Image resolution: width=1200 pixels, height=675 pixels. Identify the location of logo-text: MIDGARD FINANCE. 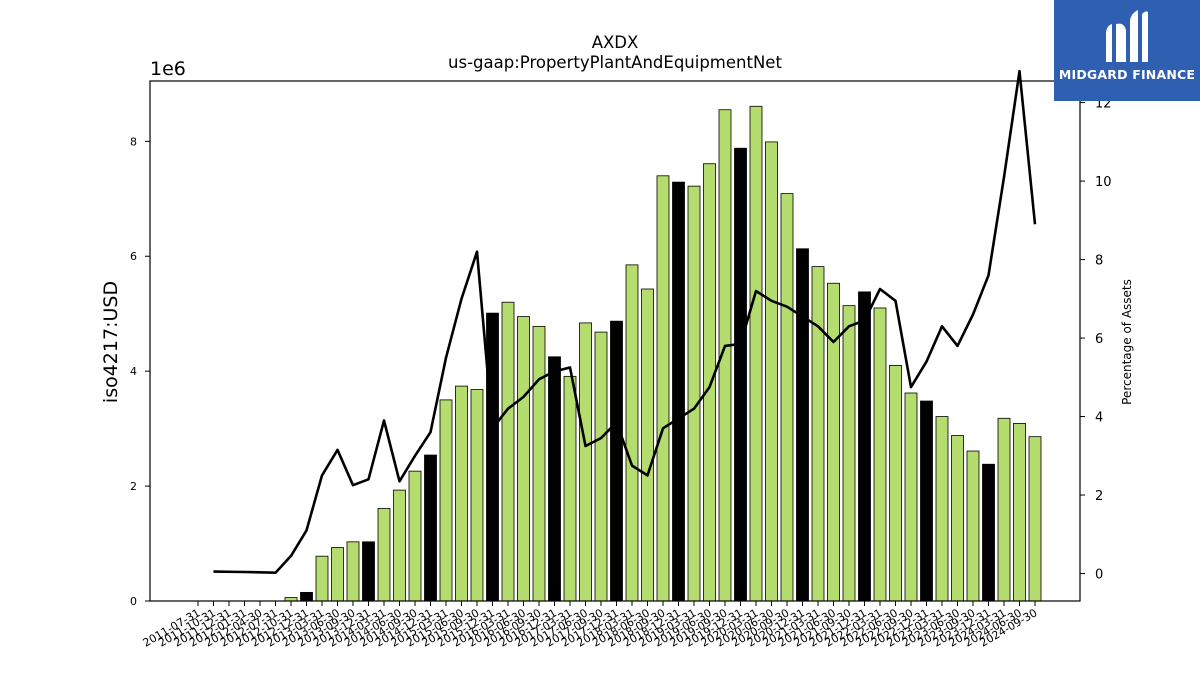
(1127, 74).